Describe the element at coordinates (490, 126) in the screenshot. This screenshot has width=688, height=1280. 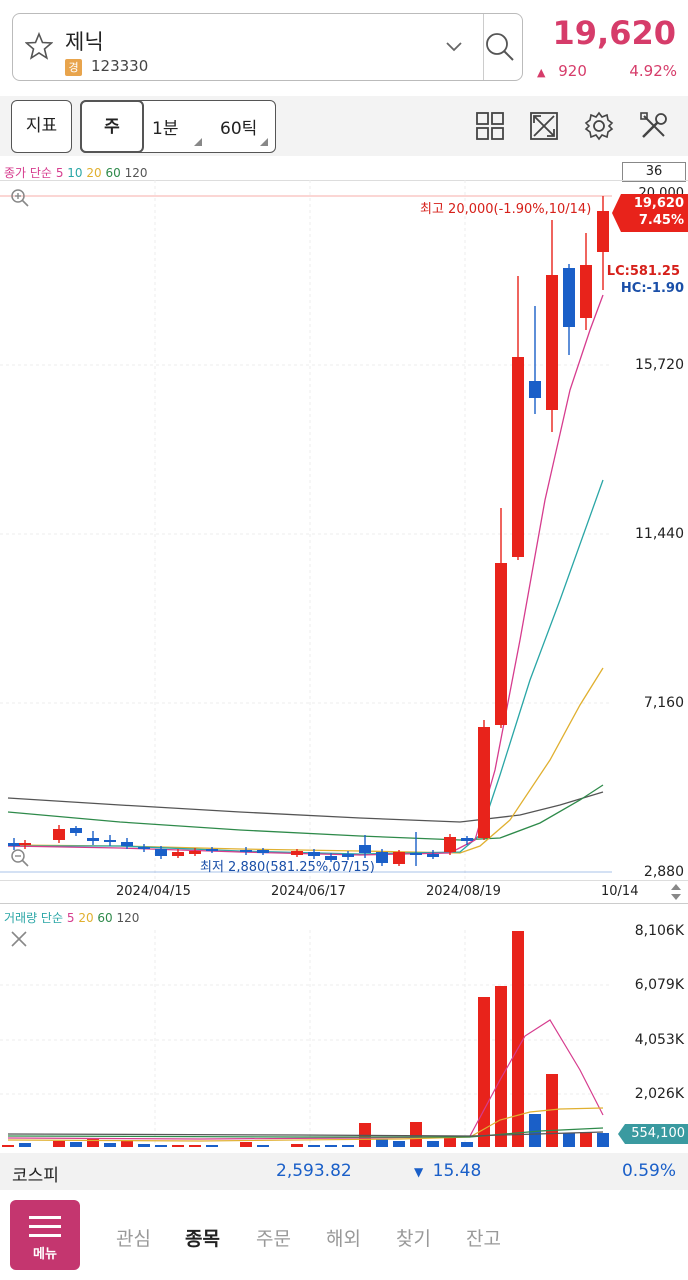
I see `layout-grid-icon` at that location.